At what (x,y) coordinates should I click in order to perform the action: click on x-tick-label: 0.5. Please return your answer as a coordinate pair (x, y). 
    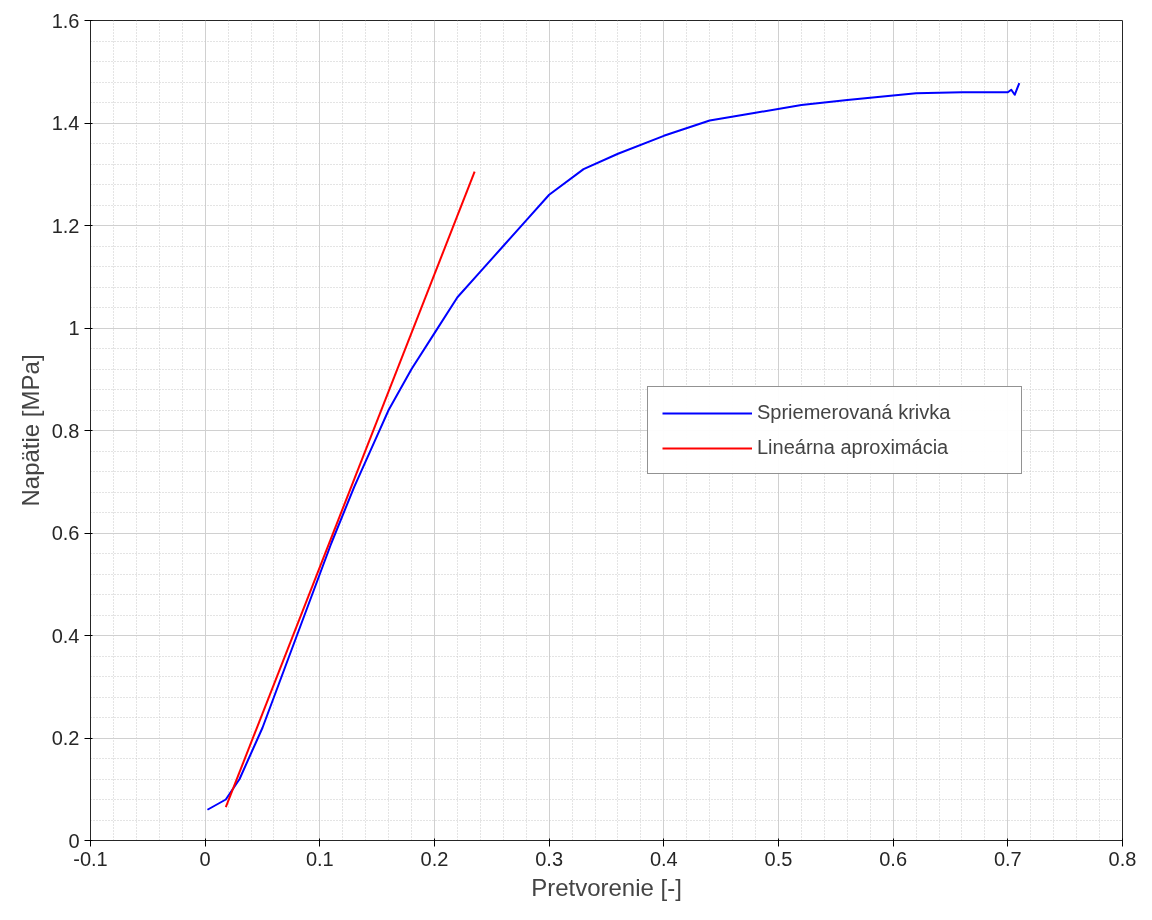
    Looking at the image, I should click on (778, 858).